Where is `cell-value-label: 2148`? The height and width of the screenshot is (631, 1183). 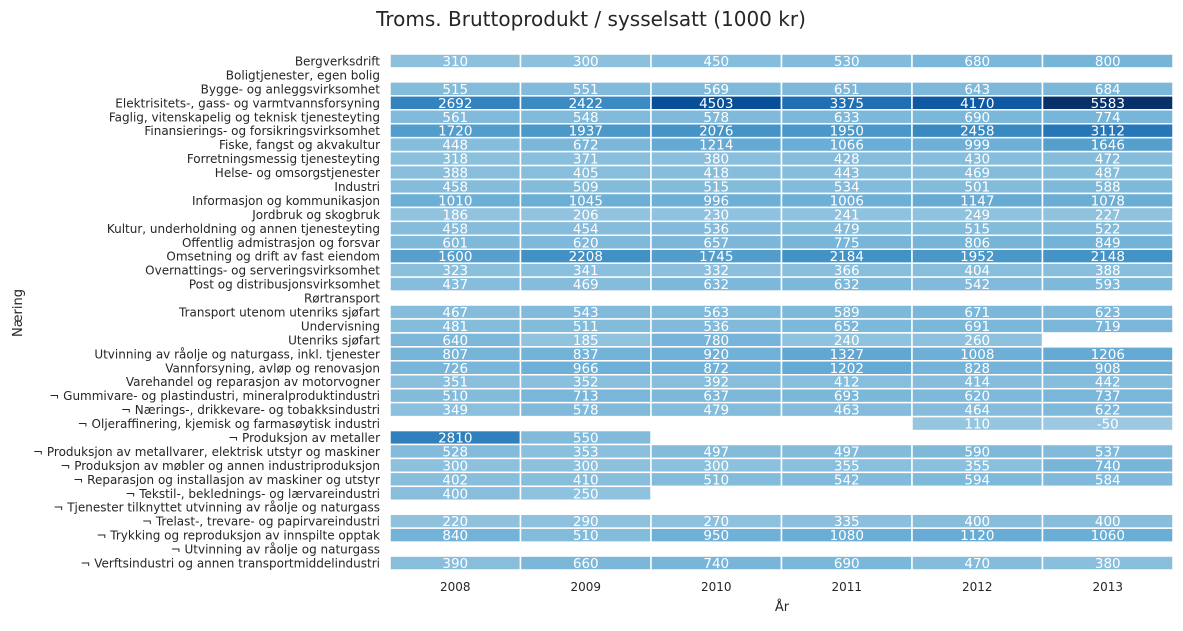 cell-value-label: 2148 is located at coordinates (1108, 257).